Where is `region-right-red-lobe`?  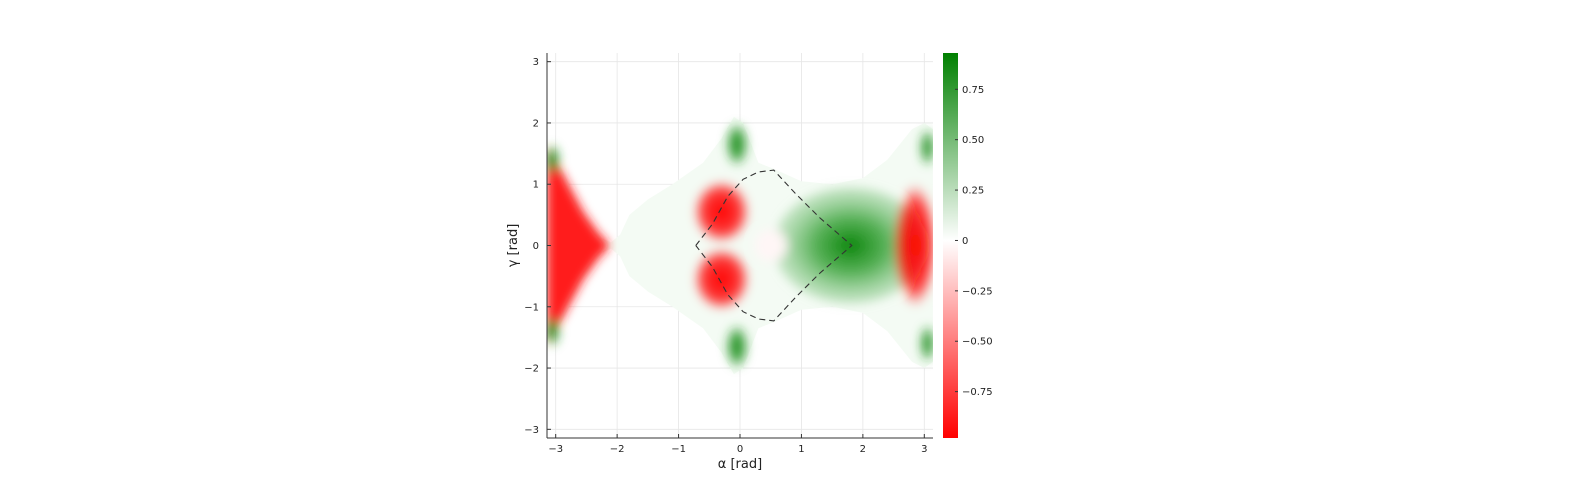 region-right-red-lobe is located at coordinates (913, 245).